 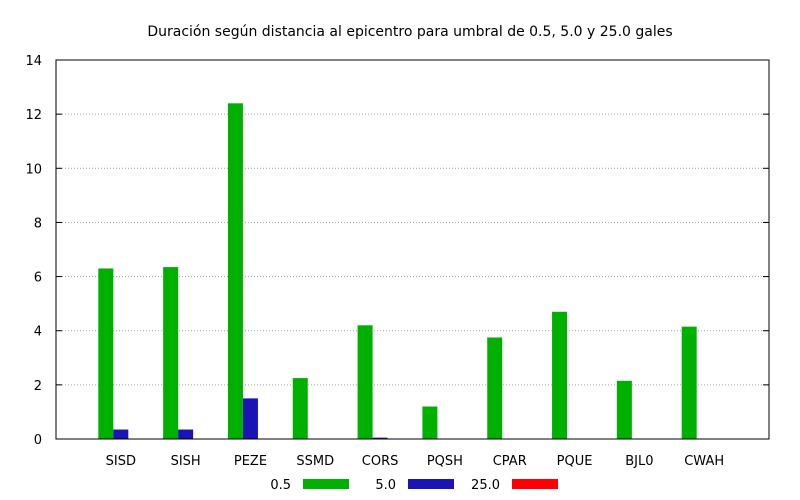 What do you see at coordinates (38, 386) in the screenshot?
I see `y-tick-label: 2` at bounding box center [38, 386].